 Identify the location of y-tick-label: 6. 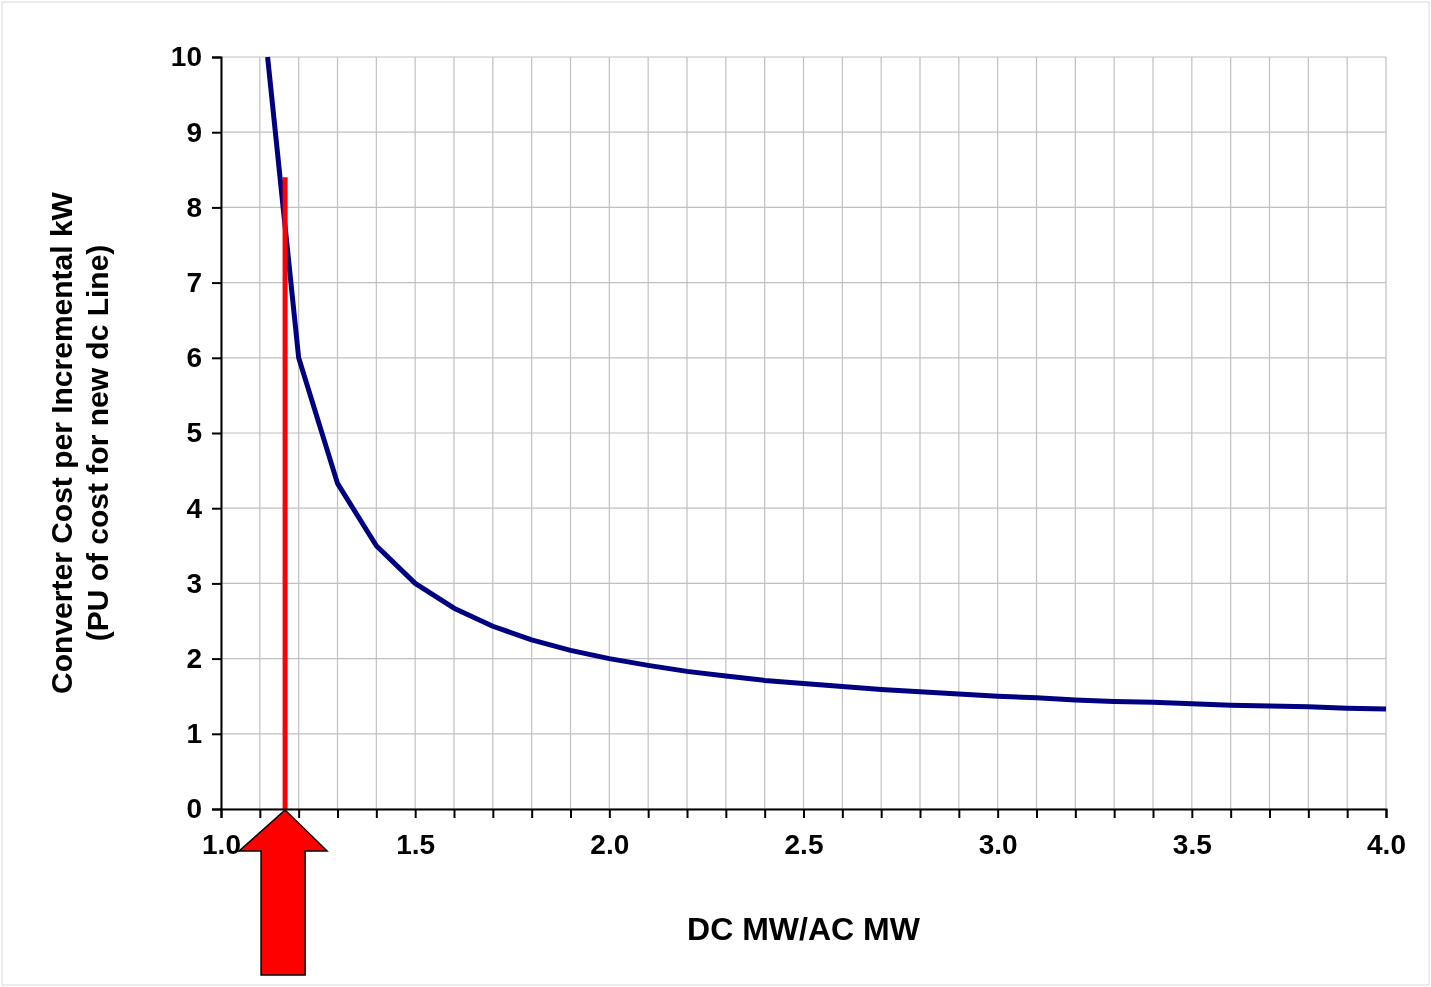
(194, 358).